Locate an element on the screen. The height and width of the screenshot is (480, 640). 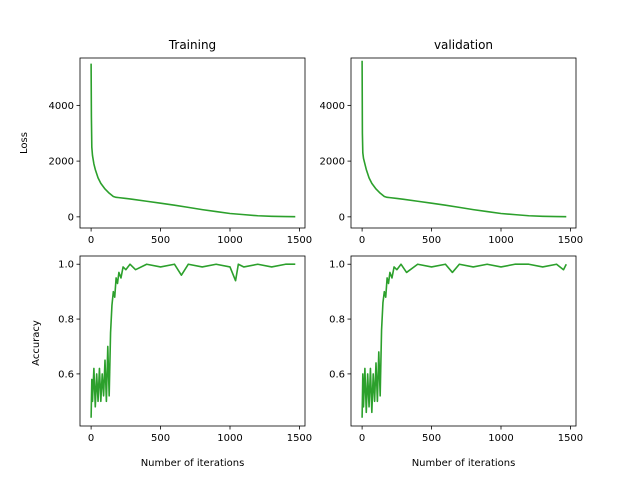
chart-title: validation is located at coordinates (463, 45).